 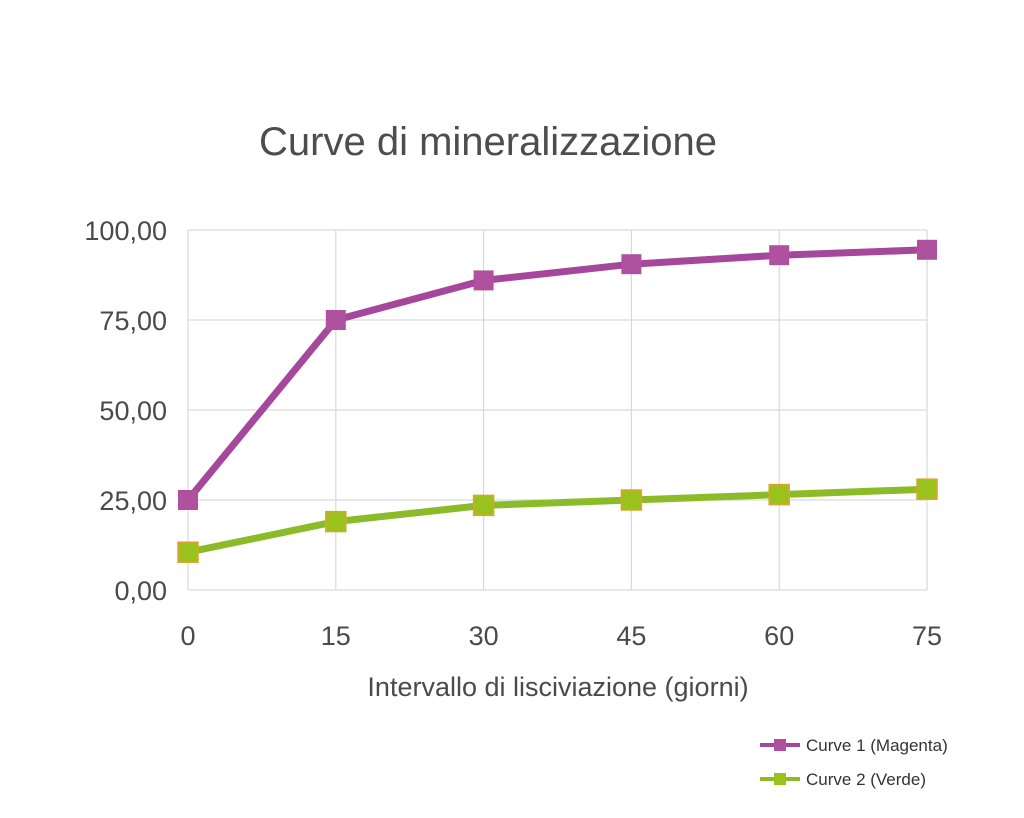 I want to click on x-tick-label: 30, so click(x=484, y=636).